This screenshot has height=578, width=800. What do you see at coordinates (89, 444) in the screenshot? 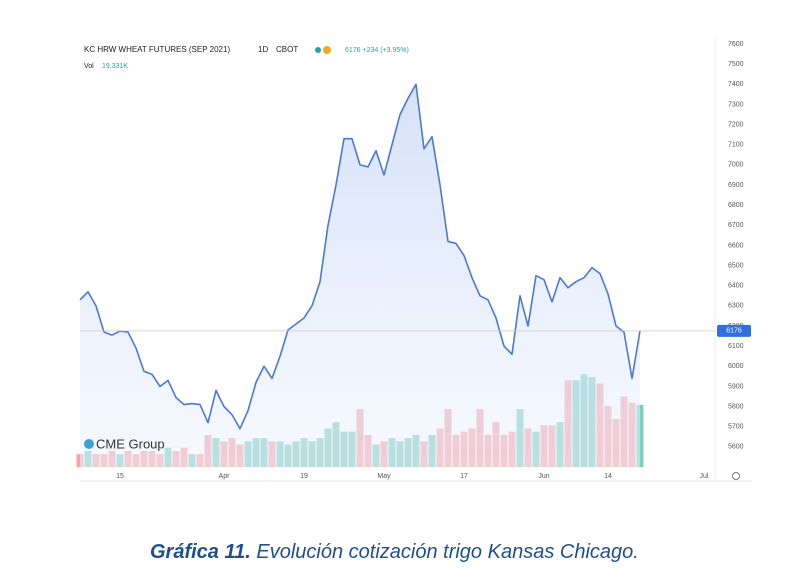
I see `logo-icon` at bounding box center [89, 444].